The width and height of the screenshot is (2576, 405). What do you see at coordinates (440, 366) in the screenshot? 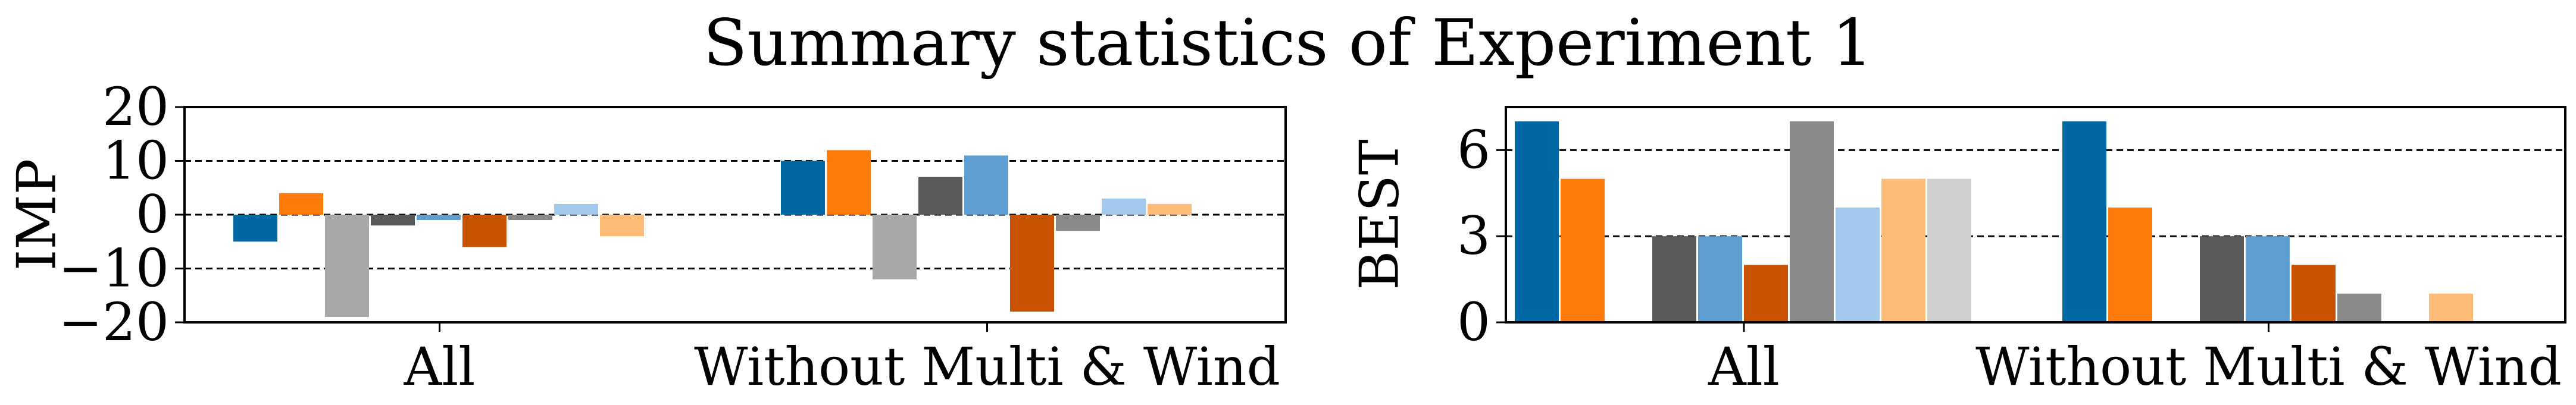
I see `xtick-label-0-0: All` at bounding box center [440, 366].